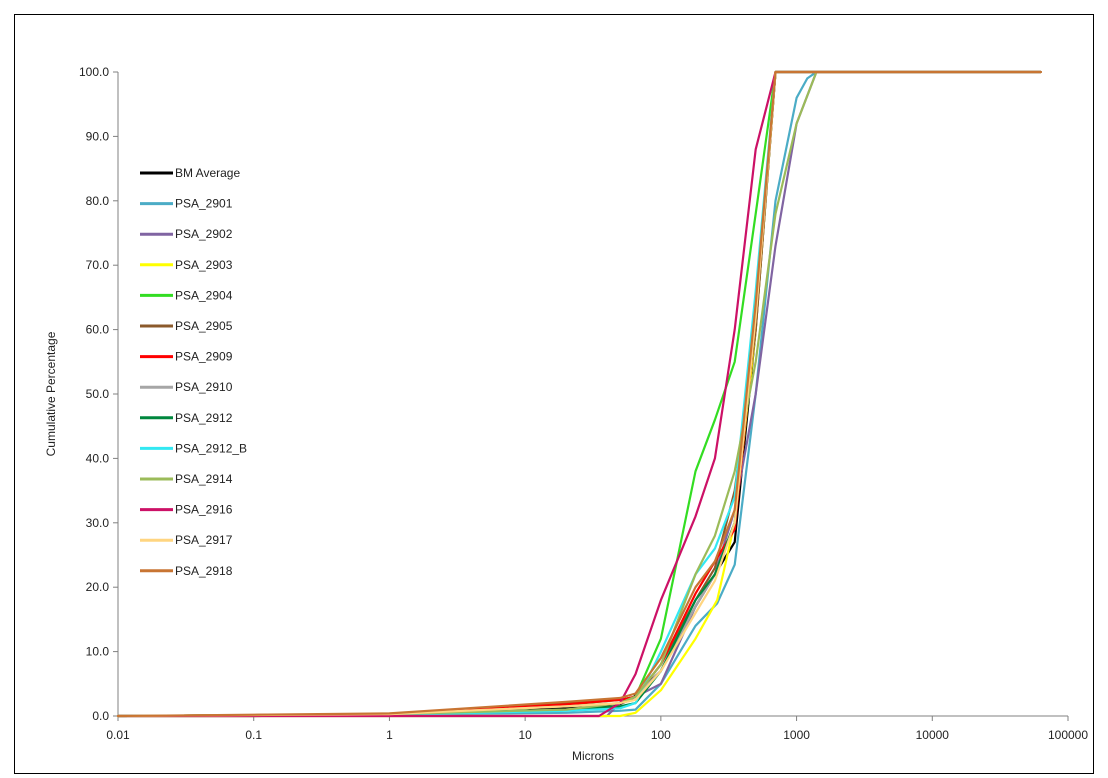 Image resolution: width=1108 pixels, height=778 pixels. Describe the element at coordinates (204, 418) in the screenshot. I see `legend-label: PSA_2912` at that location.